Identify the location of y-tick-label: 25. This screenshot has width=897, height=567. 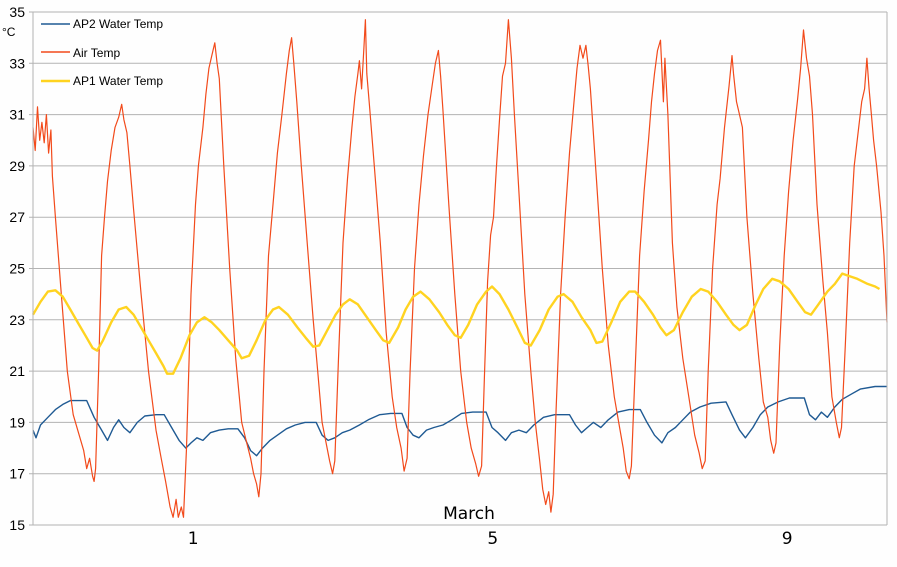
(17, 269).